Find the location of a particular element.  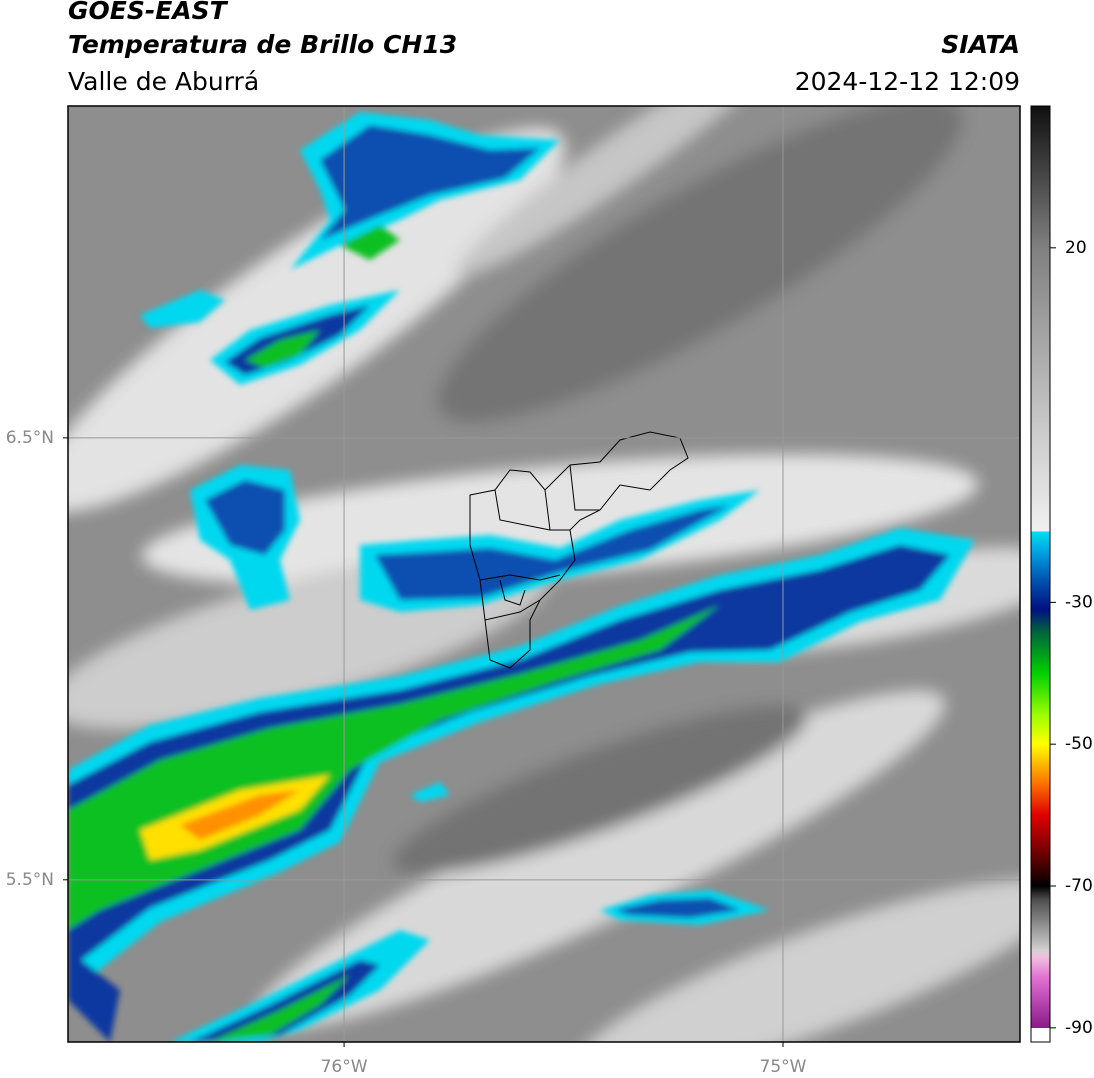

satellite: GOES-EAST is located at coordinates (148, 12).